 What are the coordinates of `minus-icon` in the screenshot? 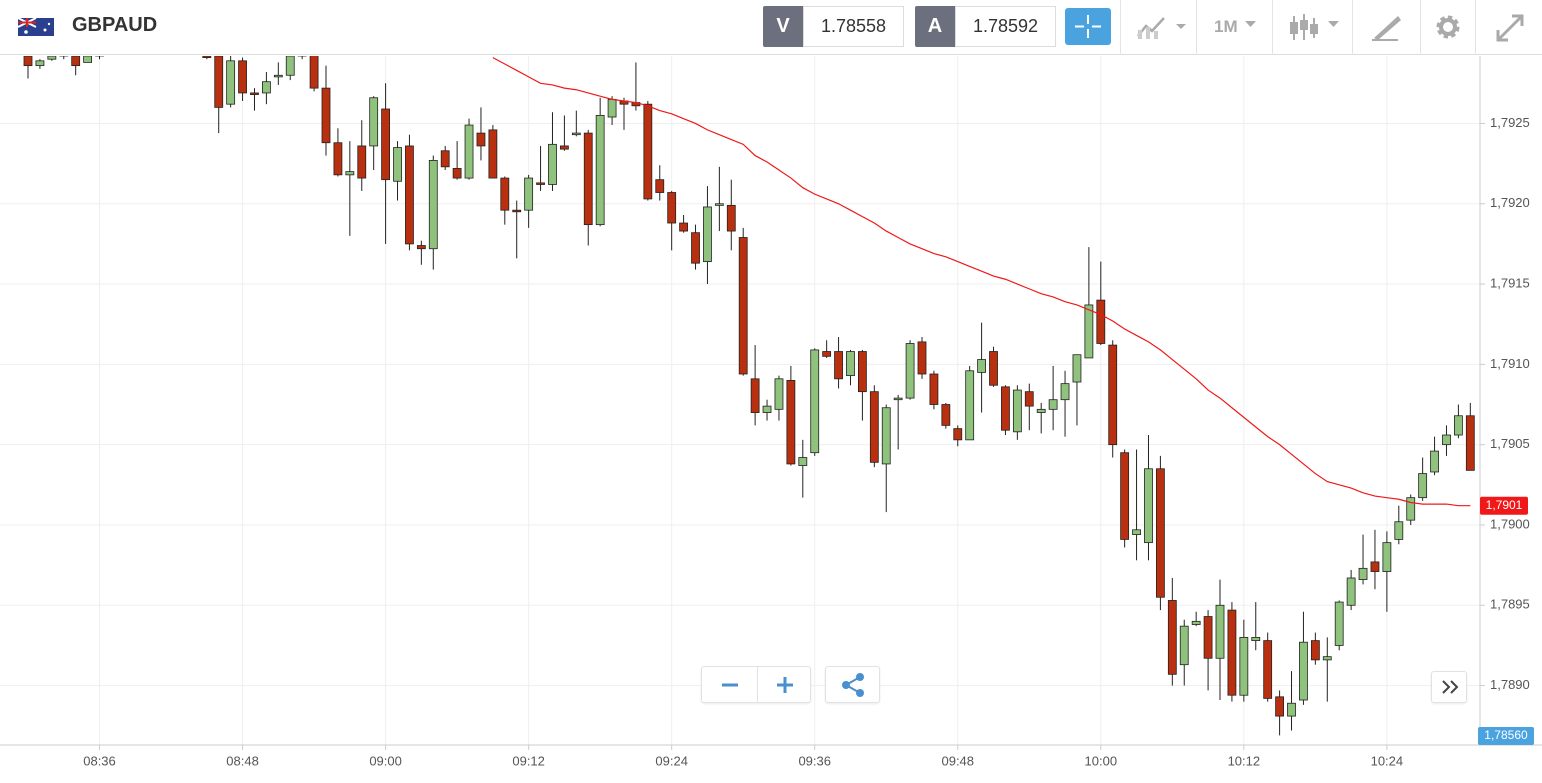 It's located at (730, 685).